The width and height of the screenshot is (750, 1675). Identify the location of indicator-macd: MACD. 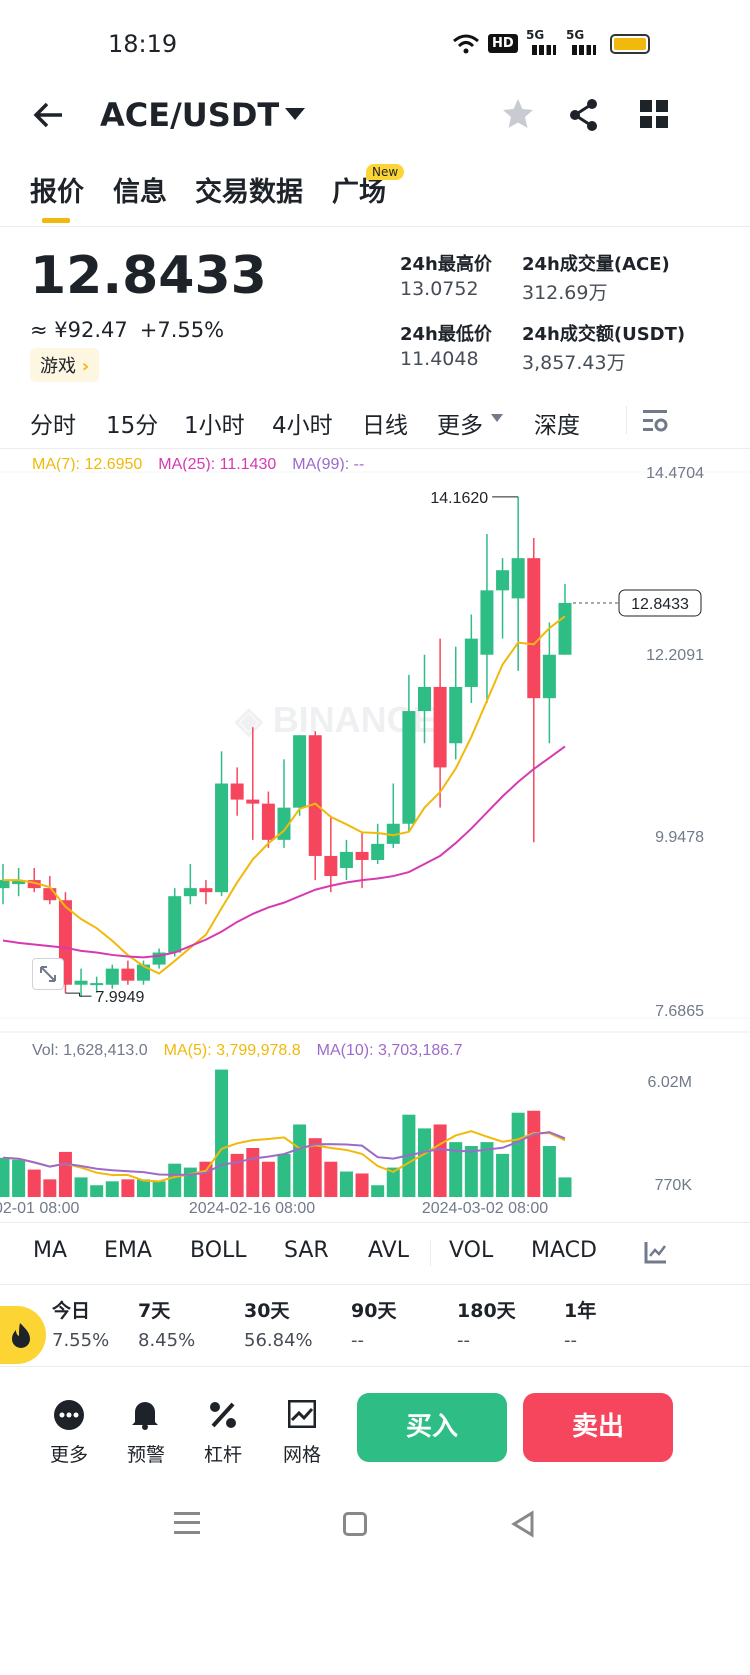
(564, 1250).